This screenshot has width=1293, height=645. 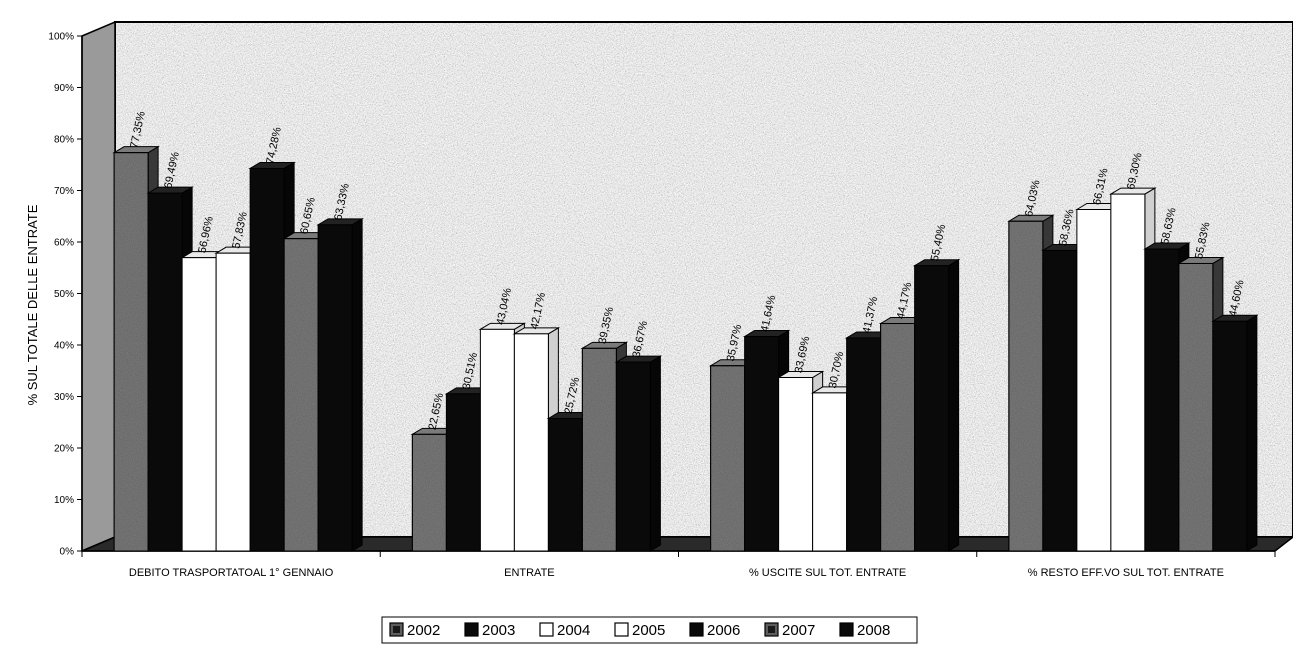 What do you see at coordinates (64, 88) in the screenshot?
I see `y-tick-label: 90%` at bounding box center [64, 88].